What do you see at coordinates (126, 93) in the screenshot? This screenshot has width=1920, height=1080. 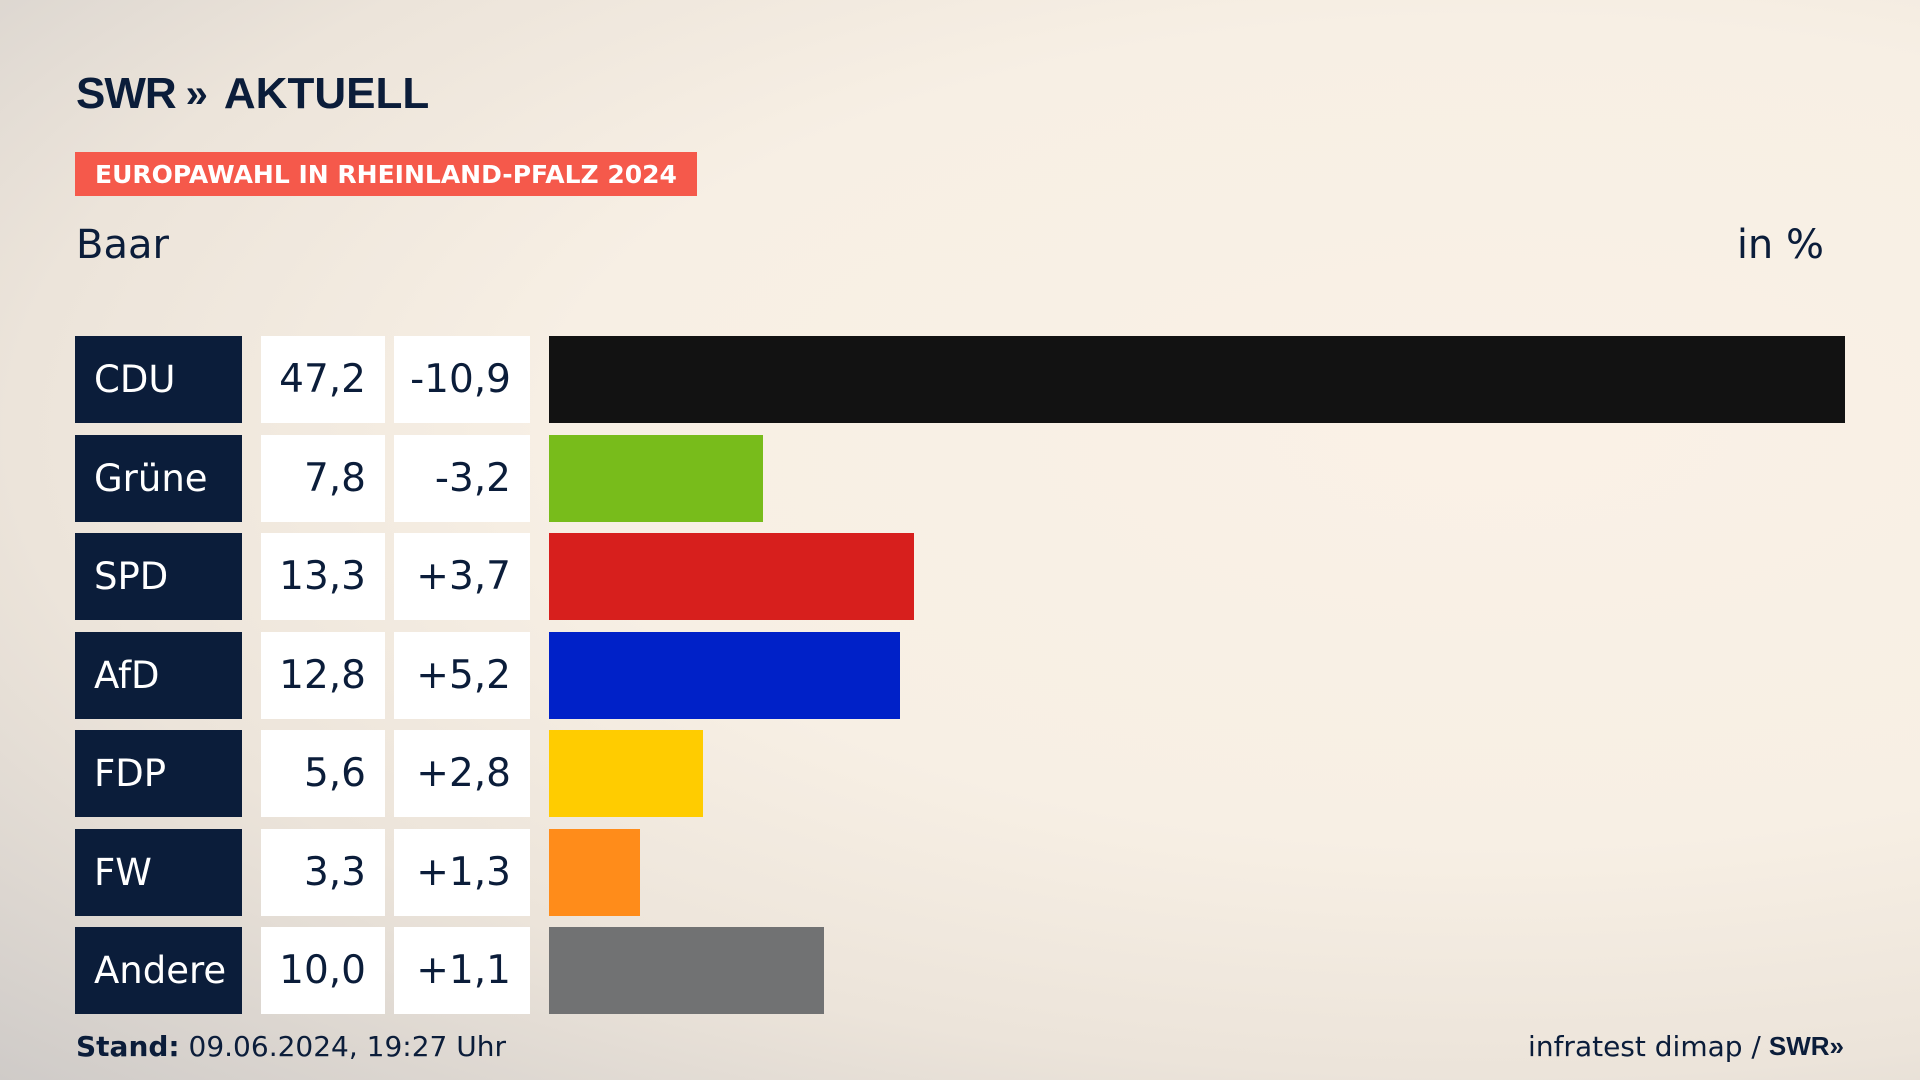 I see `logo-swr-text: SWR` at bounding box center [126, 93].